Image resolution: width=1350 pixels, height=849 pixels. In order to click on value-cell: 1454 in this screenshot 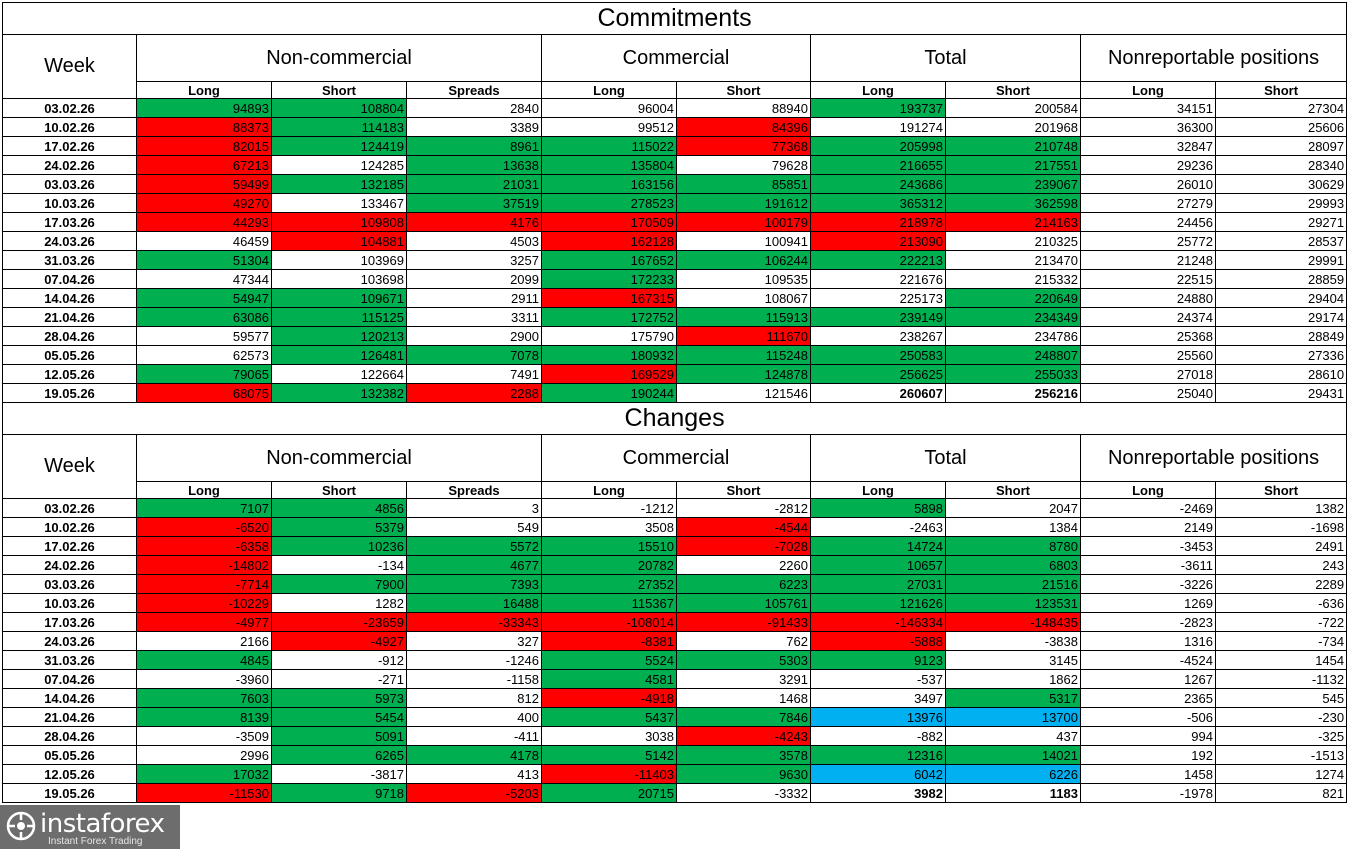, I will do `click(1281, 660)`.